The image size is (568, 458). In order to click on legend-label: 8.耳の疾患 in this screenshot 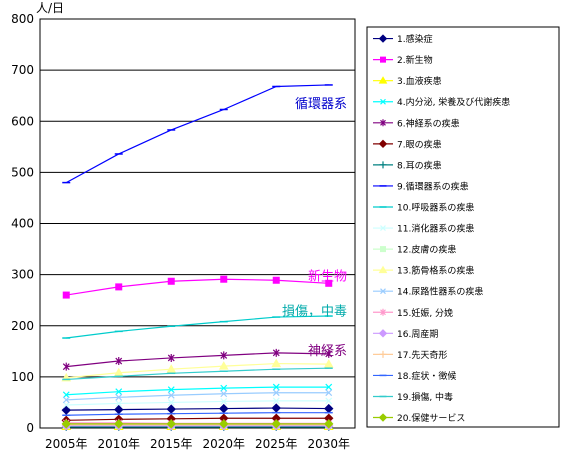, I will do `click(419, 165)`.